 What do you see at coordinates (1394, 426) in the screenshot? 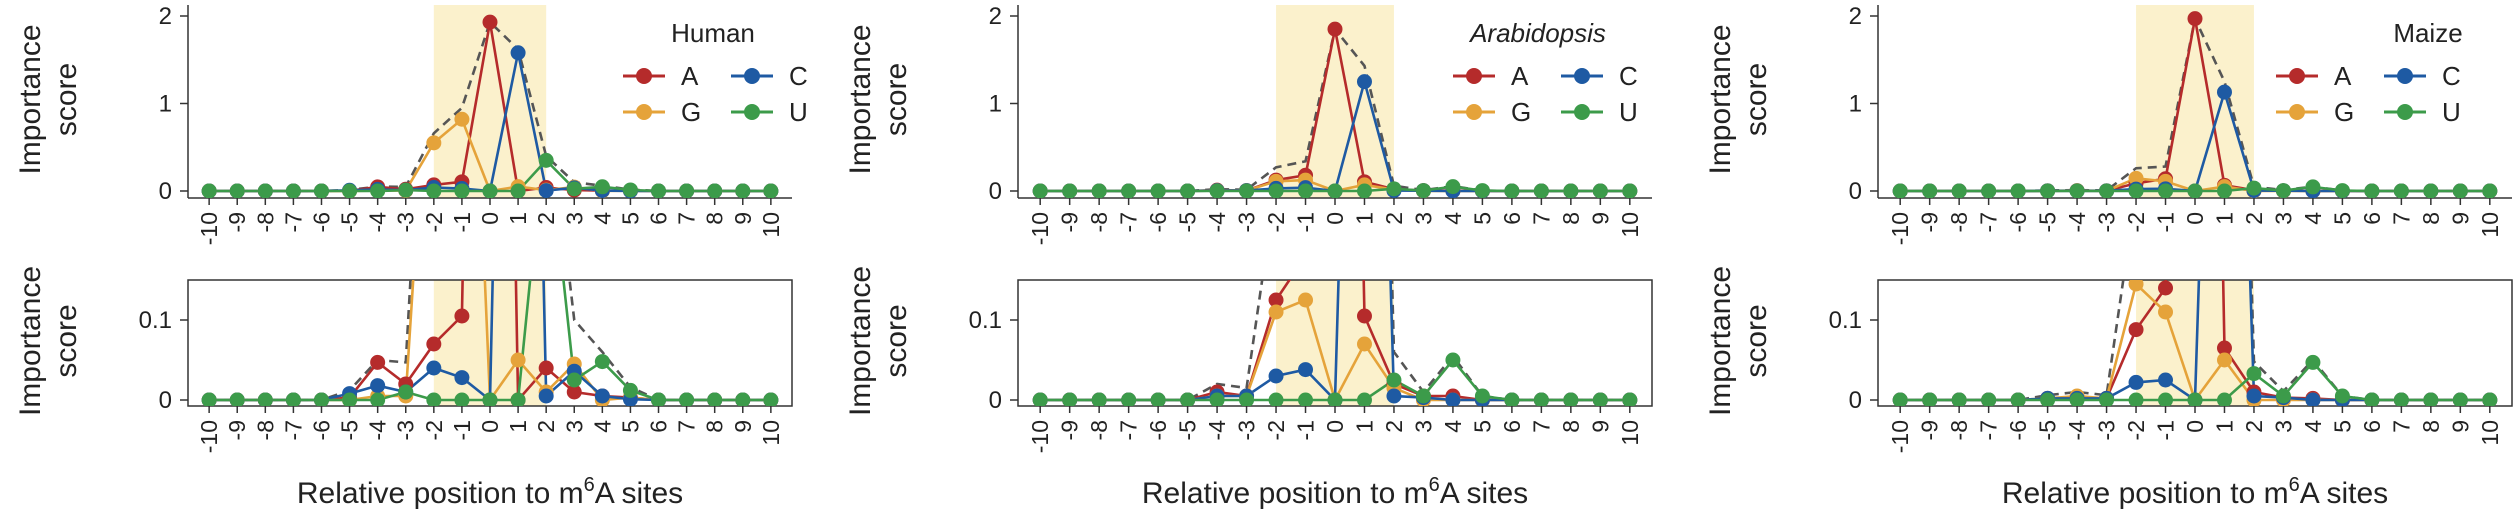
I see `x-tick-label: 2` at bounding box center [1394, 426].